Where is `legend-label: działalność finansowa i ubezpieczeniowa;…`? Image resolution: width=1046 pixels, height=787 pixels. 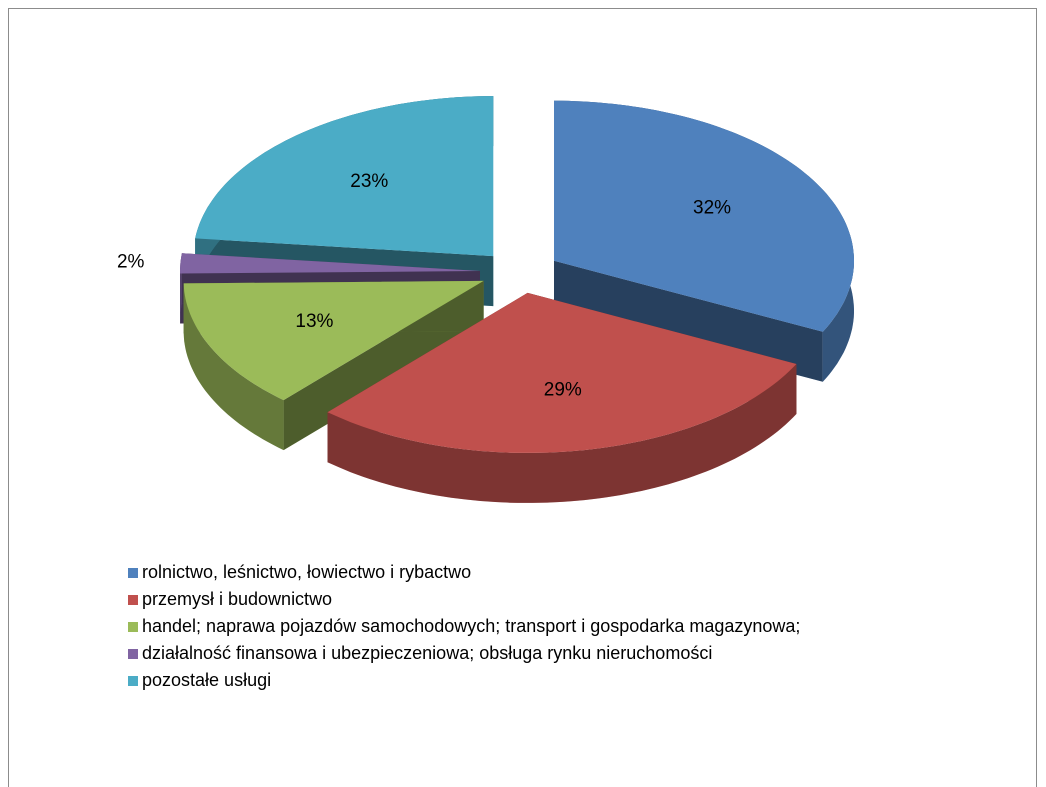 legend-label: działalność finansowa i ubezpieczeniowa;… is located at coordinates (427, 653).